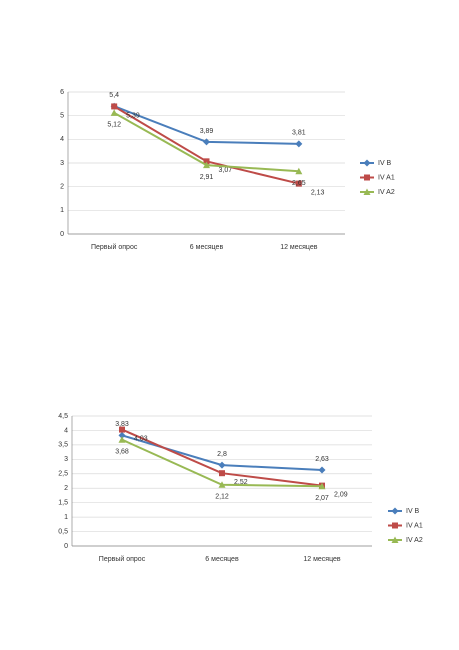 The image size is (459, 650). I want to click on data-label: 2,65, so click(299, 183).